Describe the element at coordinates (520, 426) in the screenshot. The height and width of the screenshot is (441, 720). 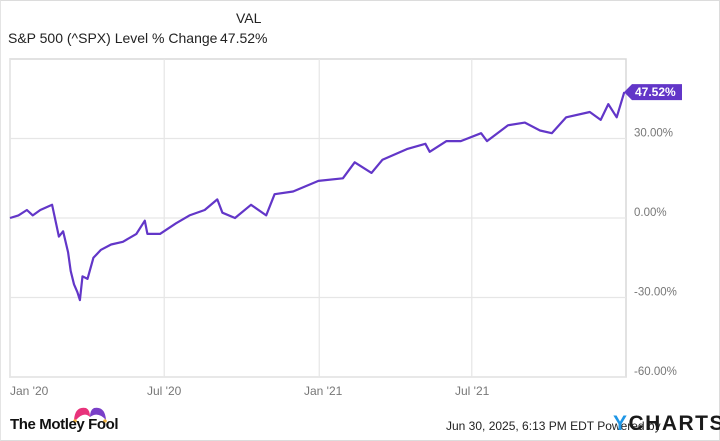
I see `timestamp-text: Jun 30, 2025, 6:13 PM EDT` at that location.